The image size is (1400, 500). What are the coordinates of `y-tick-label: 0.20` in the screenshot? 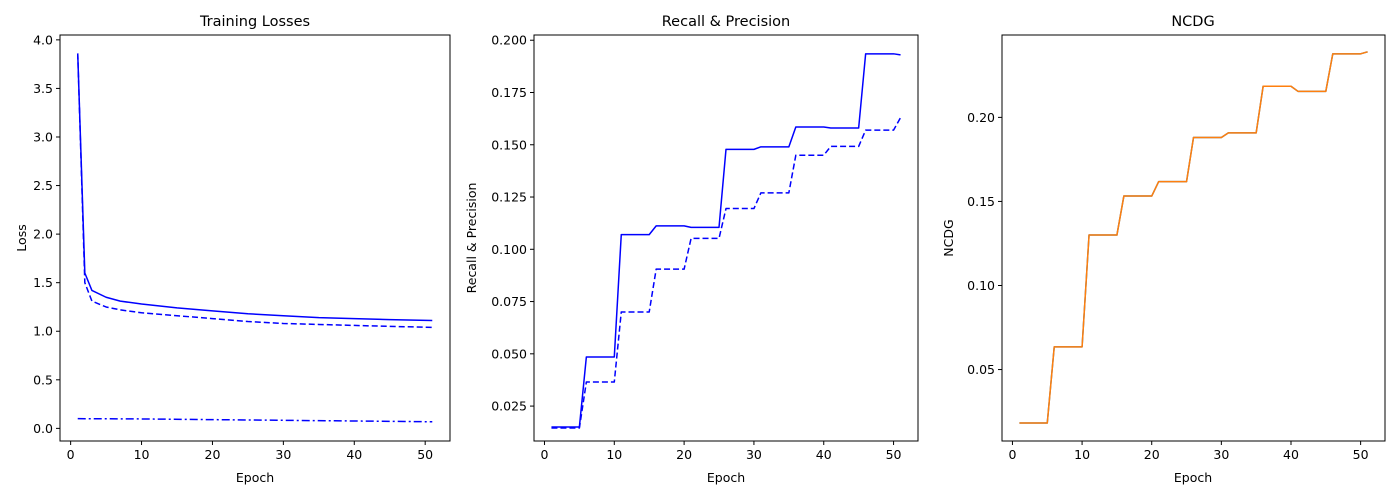 It's located at (981, 117).